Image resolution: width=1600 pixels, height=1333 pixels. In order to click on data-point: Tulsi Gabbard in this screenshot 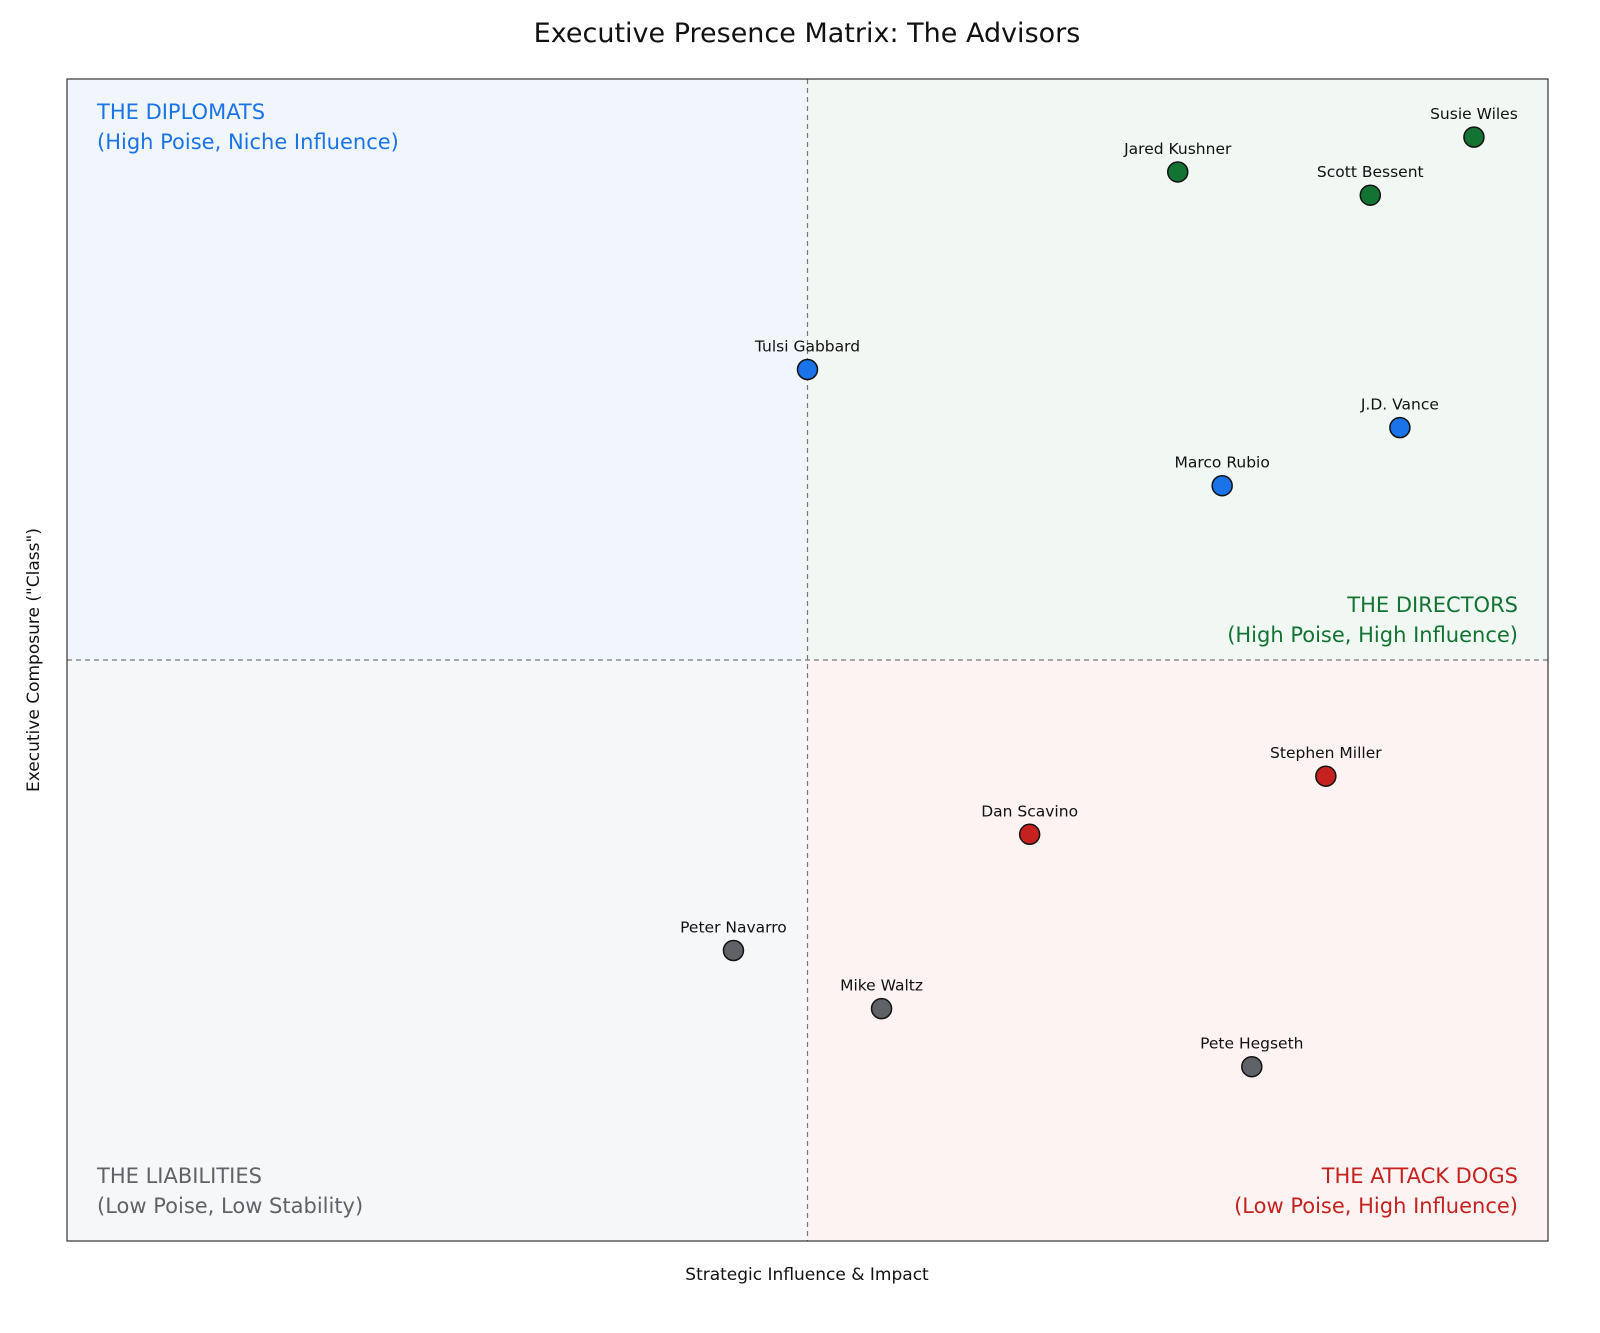, I will do `click(807, 359)`.